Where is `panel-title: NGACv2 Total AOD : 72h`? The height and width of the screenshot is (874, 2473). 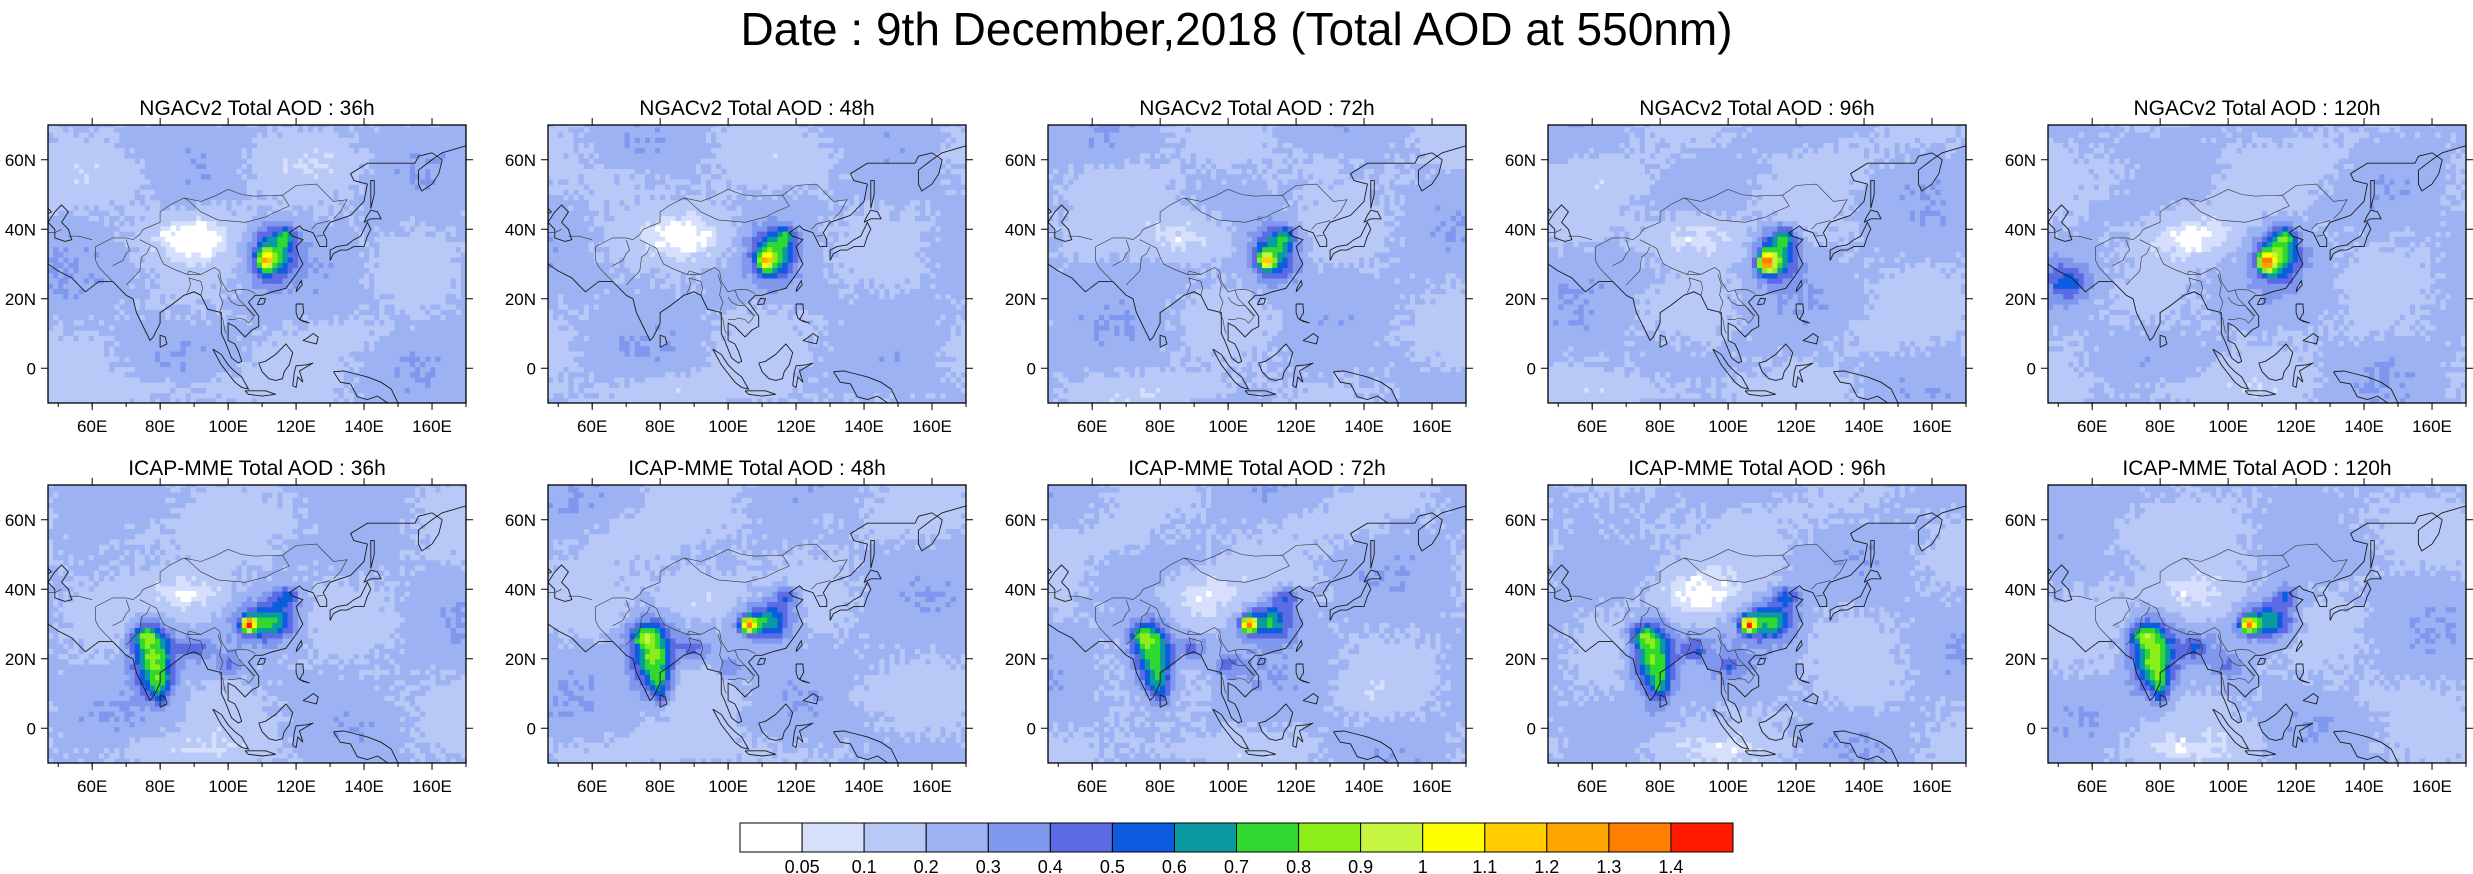
panel-title: NGACv2 Total AOD : 72h is located at coordinates (1256, 108).